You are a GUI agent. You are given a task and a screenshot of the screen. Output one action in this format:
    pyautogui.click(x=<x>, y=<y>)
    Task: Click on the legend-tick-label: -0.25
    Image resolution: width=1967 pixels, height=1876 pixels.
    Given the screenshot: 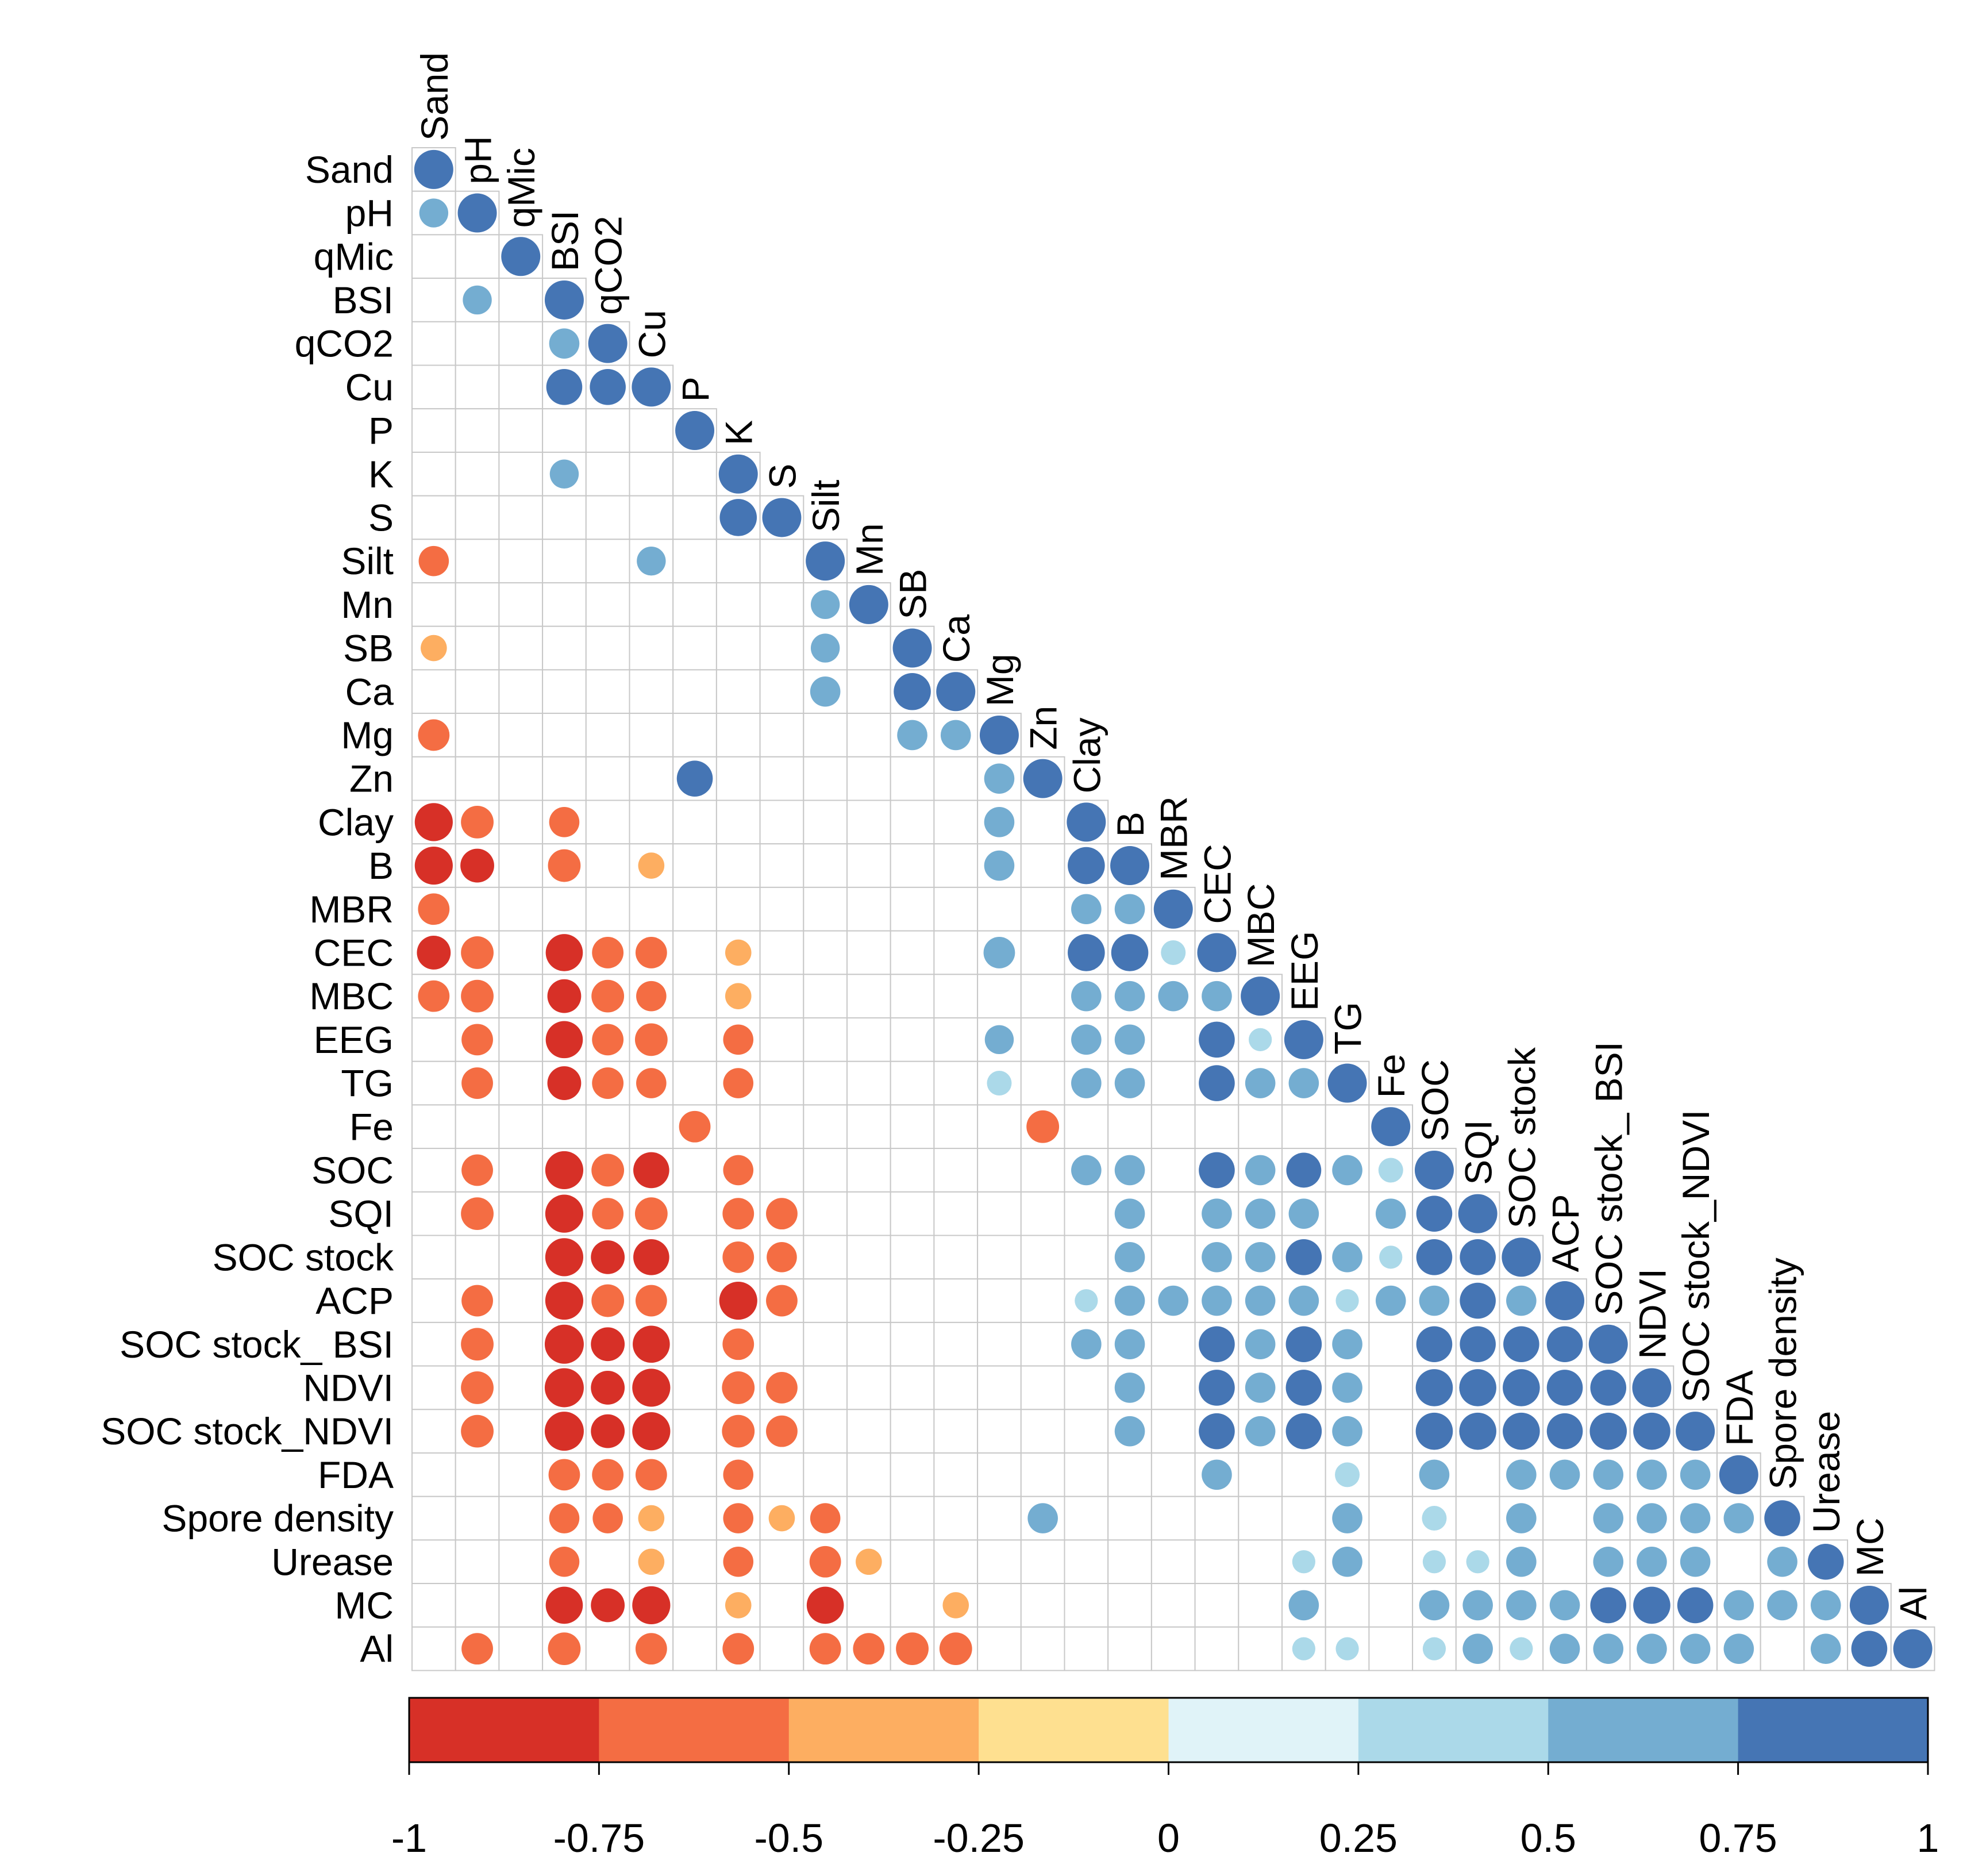 What is the action you would take?
    pyautogui.click(x=979, y=1838)
    